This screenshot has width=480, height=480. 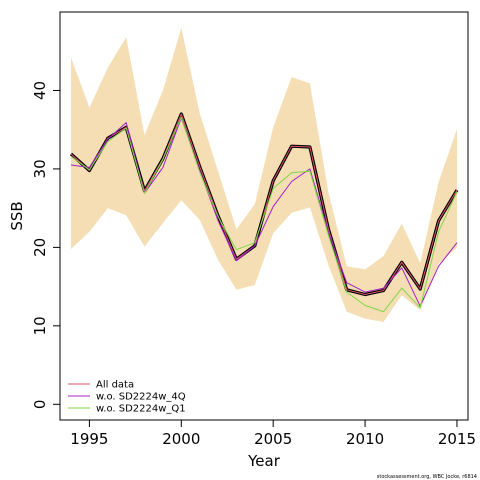 What do you see at coordinates (365, 439) in the screenshot?
I see `x-tick-label: 2010` at bounding box center [365, 439].